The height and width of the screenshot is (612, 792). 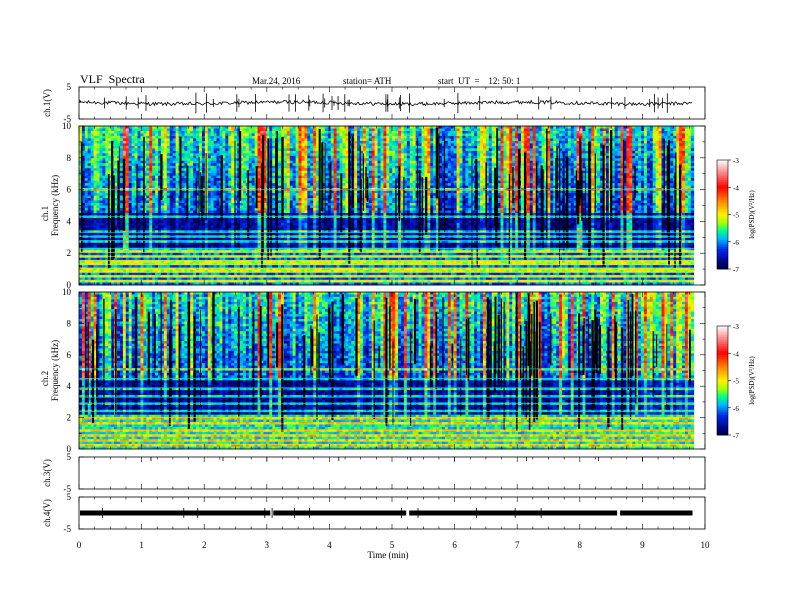 I want to click on y-axis-label: ch.2, so click(x=45, y=378).